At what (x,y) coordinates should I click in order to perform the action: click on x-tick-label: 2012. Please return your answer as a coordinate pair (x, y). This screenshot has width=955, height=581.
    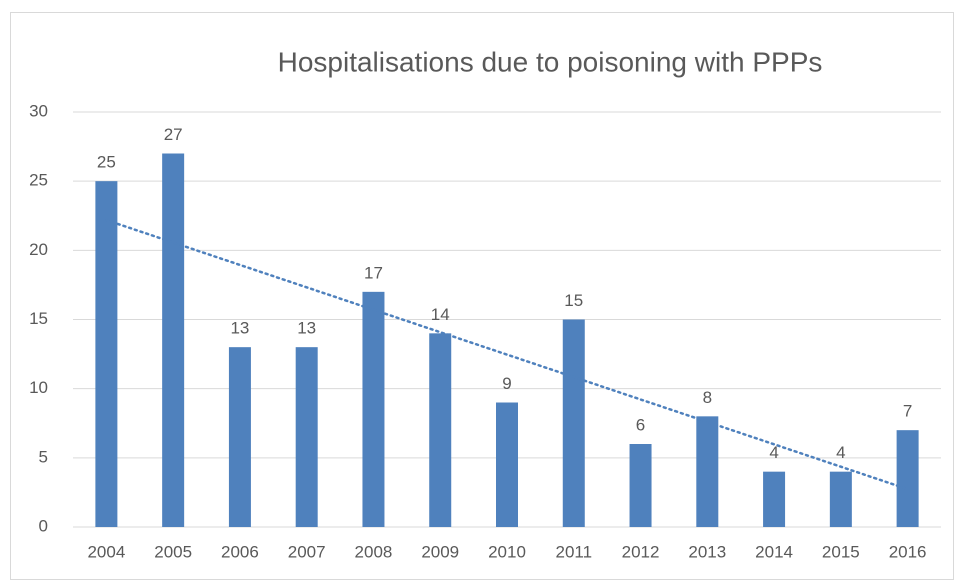
    Looking at the image, I should click on (641, 551).